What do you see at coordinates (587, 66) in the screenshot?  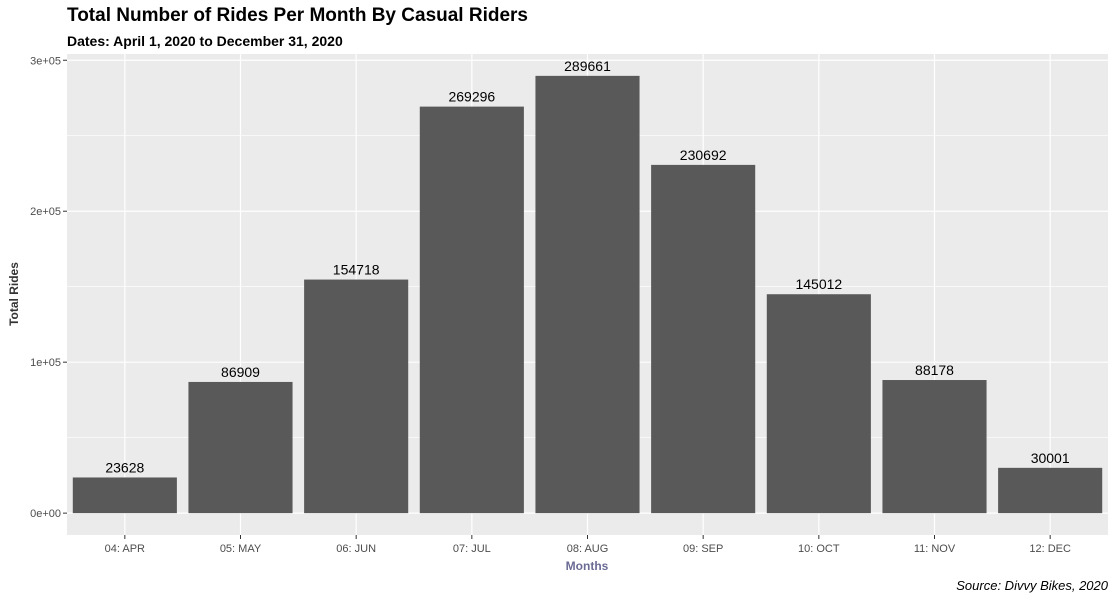 I see `bar-data-label: 289661` at bounding box center [587, 66].